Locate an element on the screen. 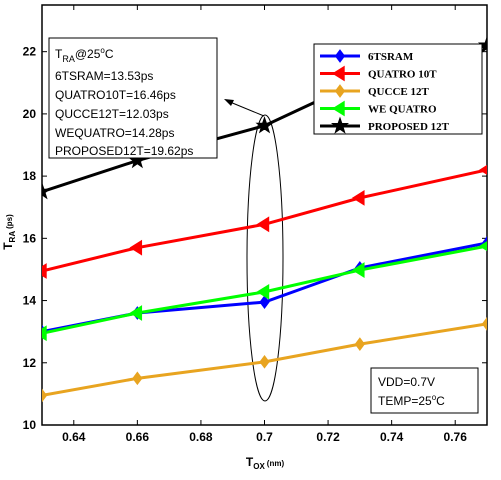 The width and height of the screenshot is (501, 480). legend-label: QUATRO 10T is located at coordinates (402, 75).